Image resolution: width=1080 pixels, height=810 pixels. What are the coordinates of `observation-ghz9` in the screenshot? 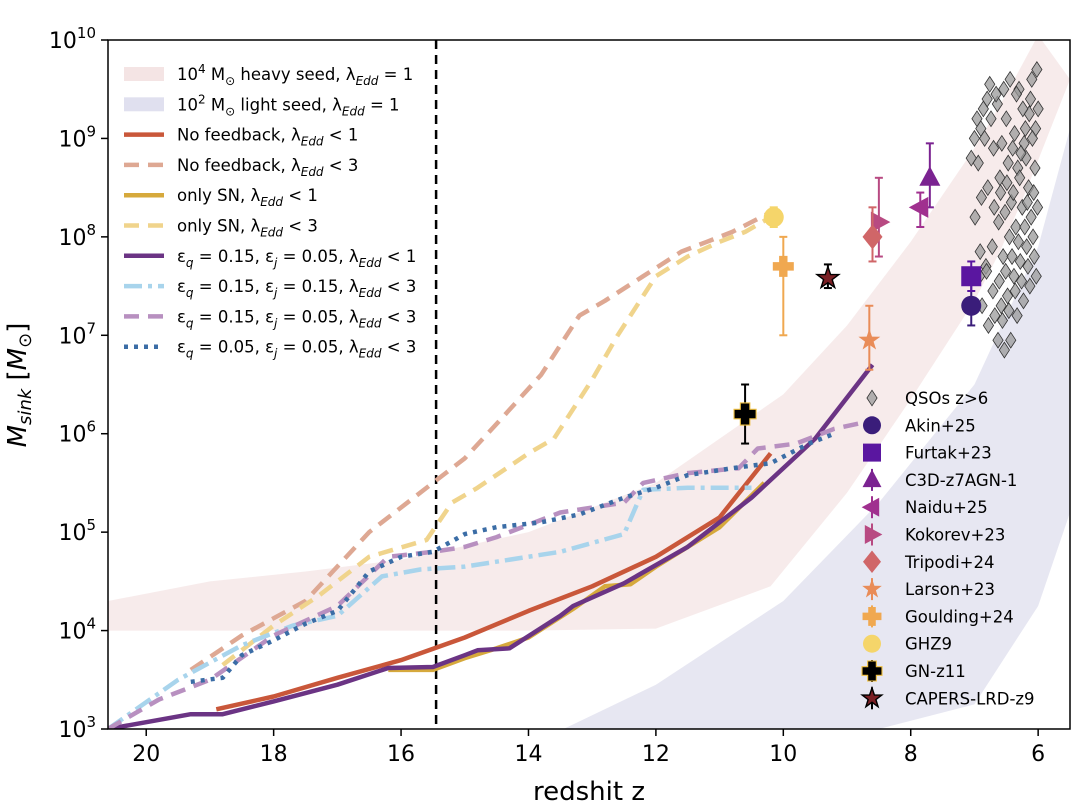 It's located at (773, 217).